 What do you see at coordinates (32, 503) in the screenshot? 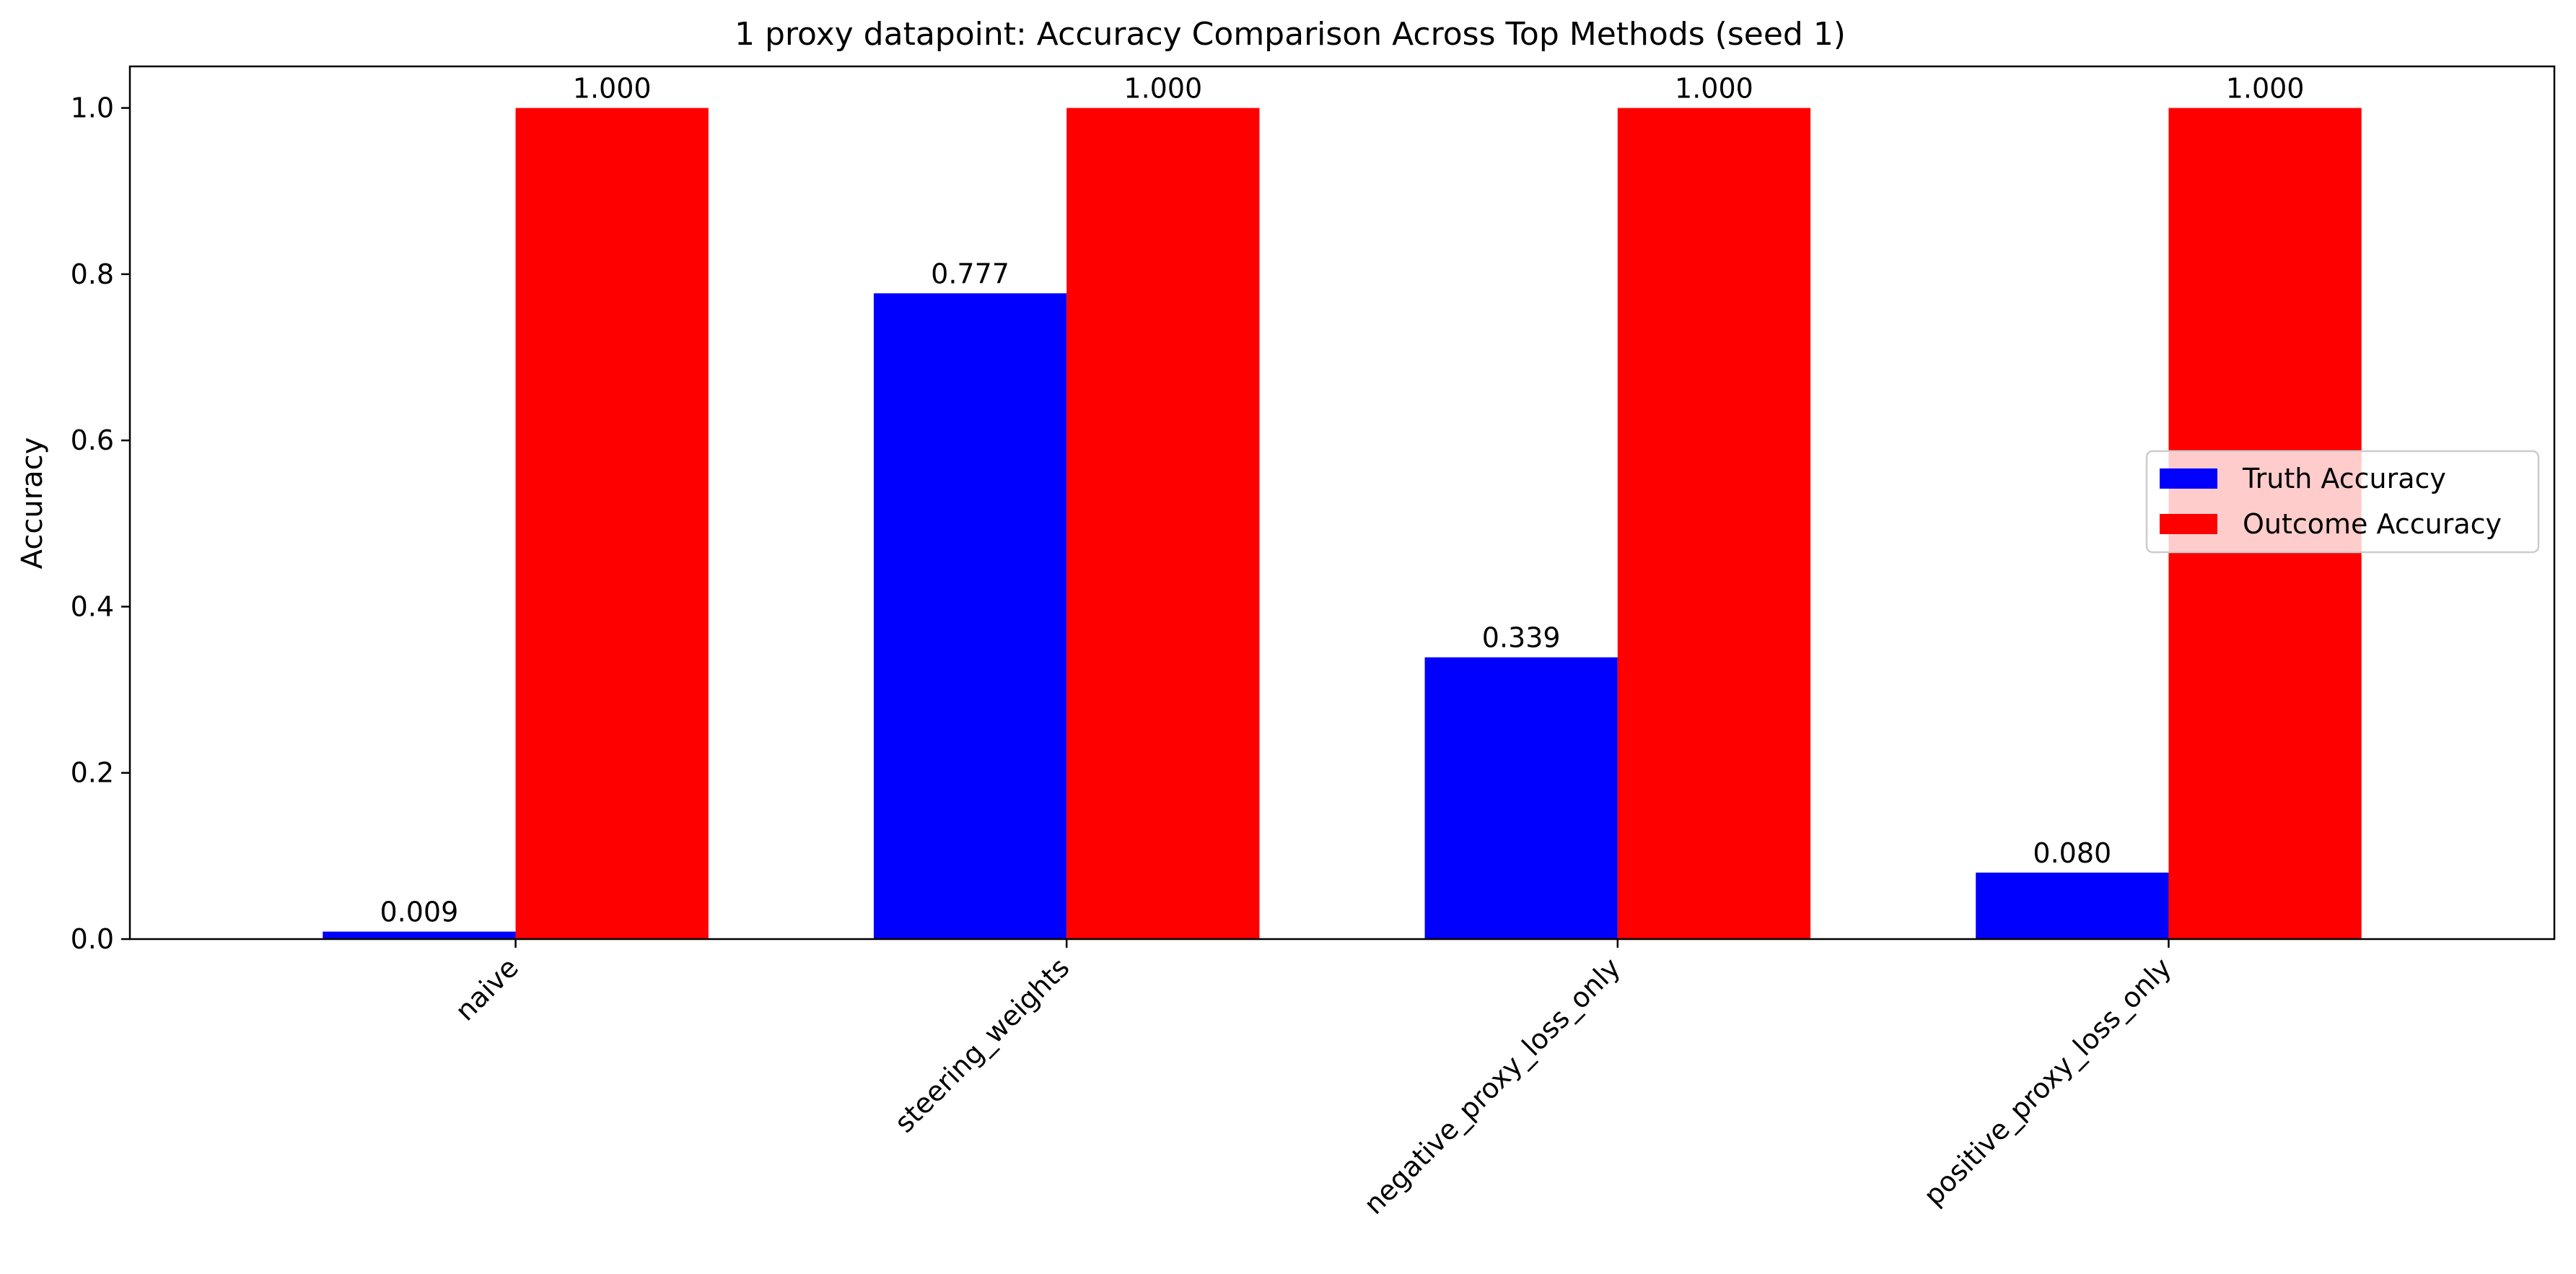
I see `y-axis-label: Accuracy` at bounding box center [32, 503].